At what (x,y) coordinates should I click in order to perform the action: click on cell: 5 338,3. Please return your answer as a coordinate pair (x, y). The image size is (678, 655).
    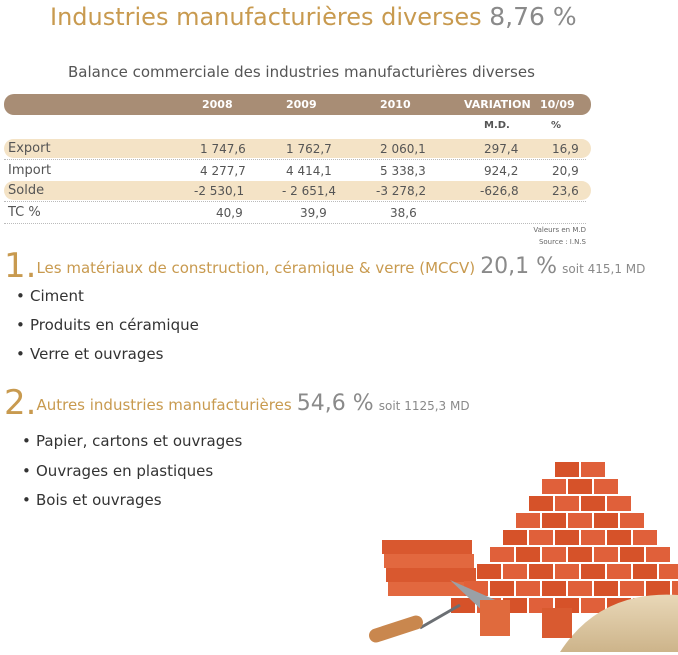
    Looking at the image, I should click on (403, 171).